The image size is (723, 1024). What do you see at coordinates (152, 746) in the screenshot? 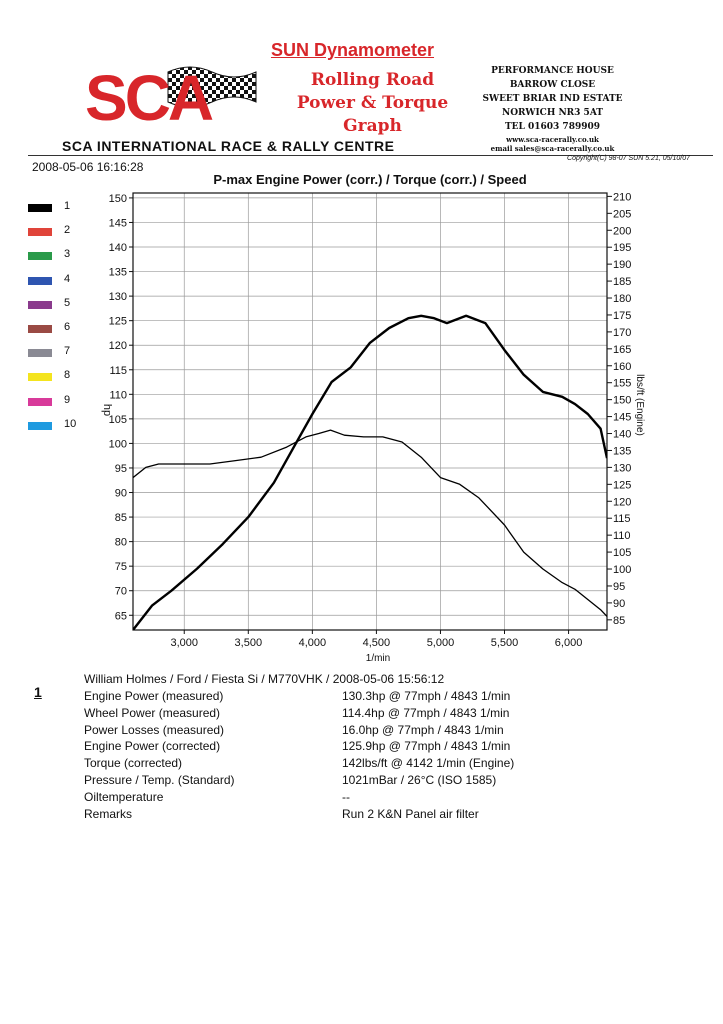
I see `result-label: Engine Power (corrected)` at bounding box center [152, 746].